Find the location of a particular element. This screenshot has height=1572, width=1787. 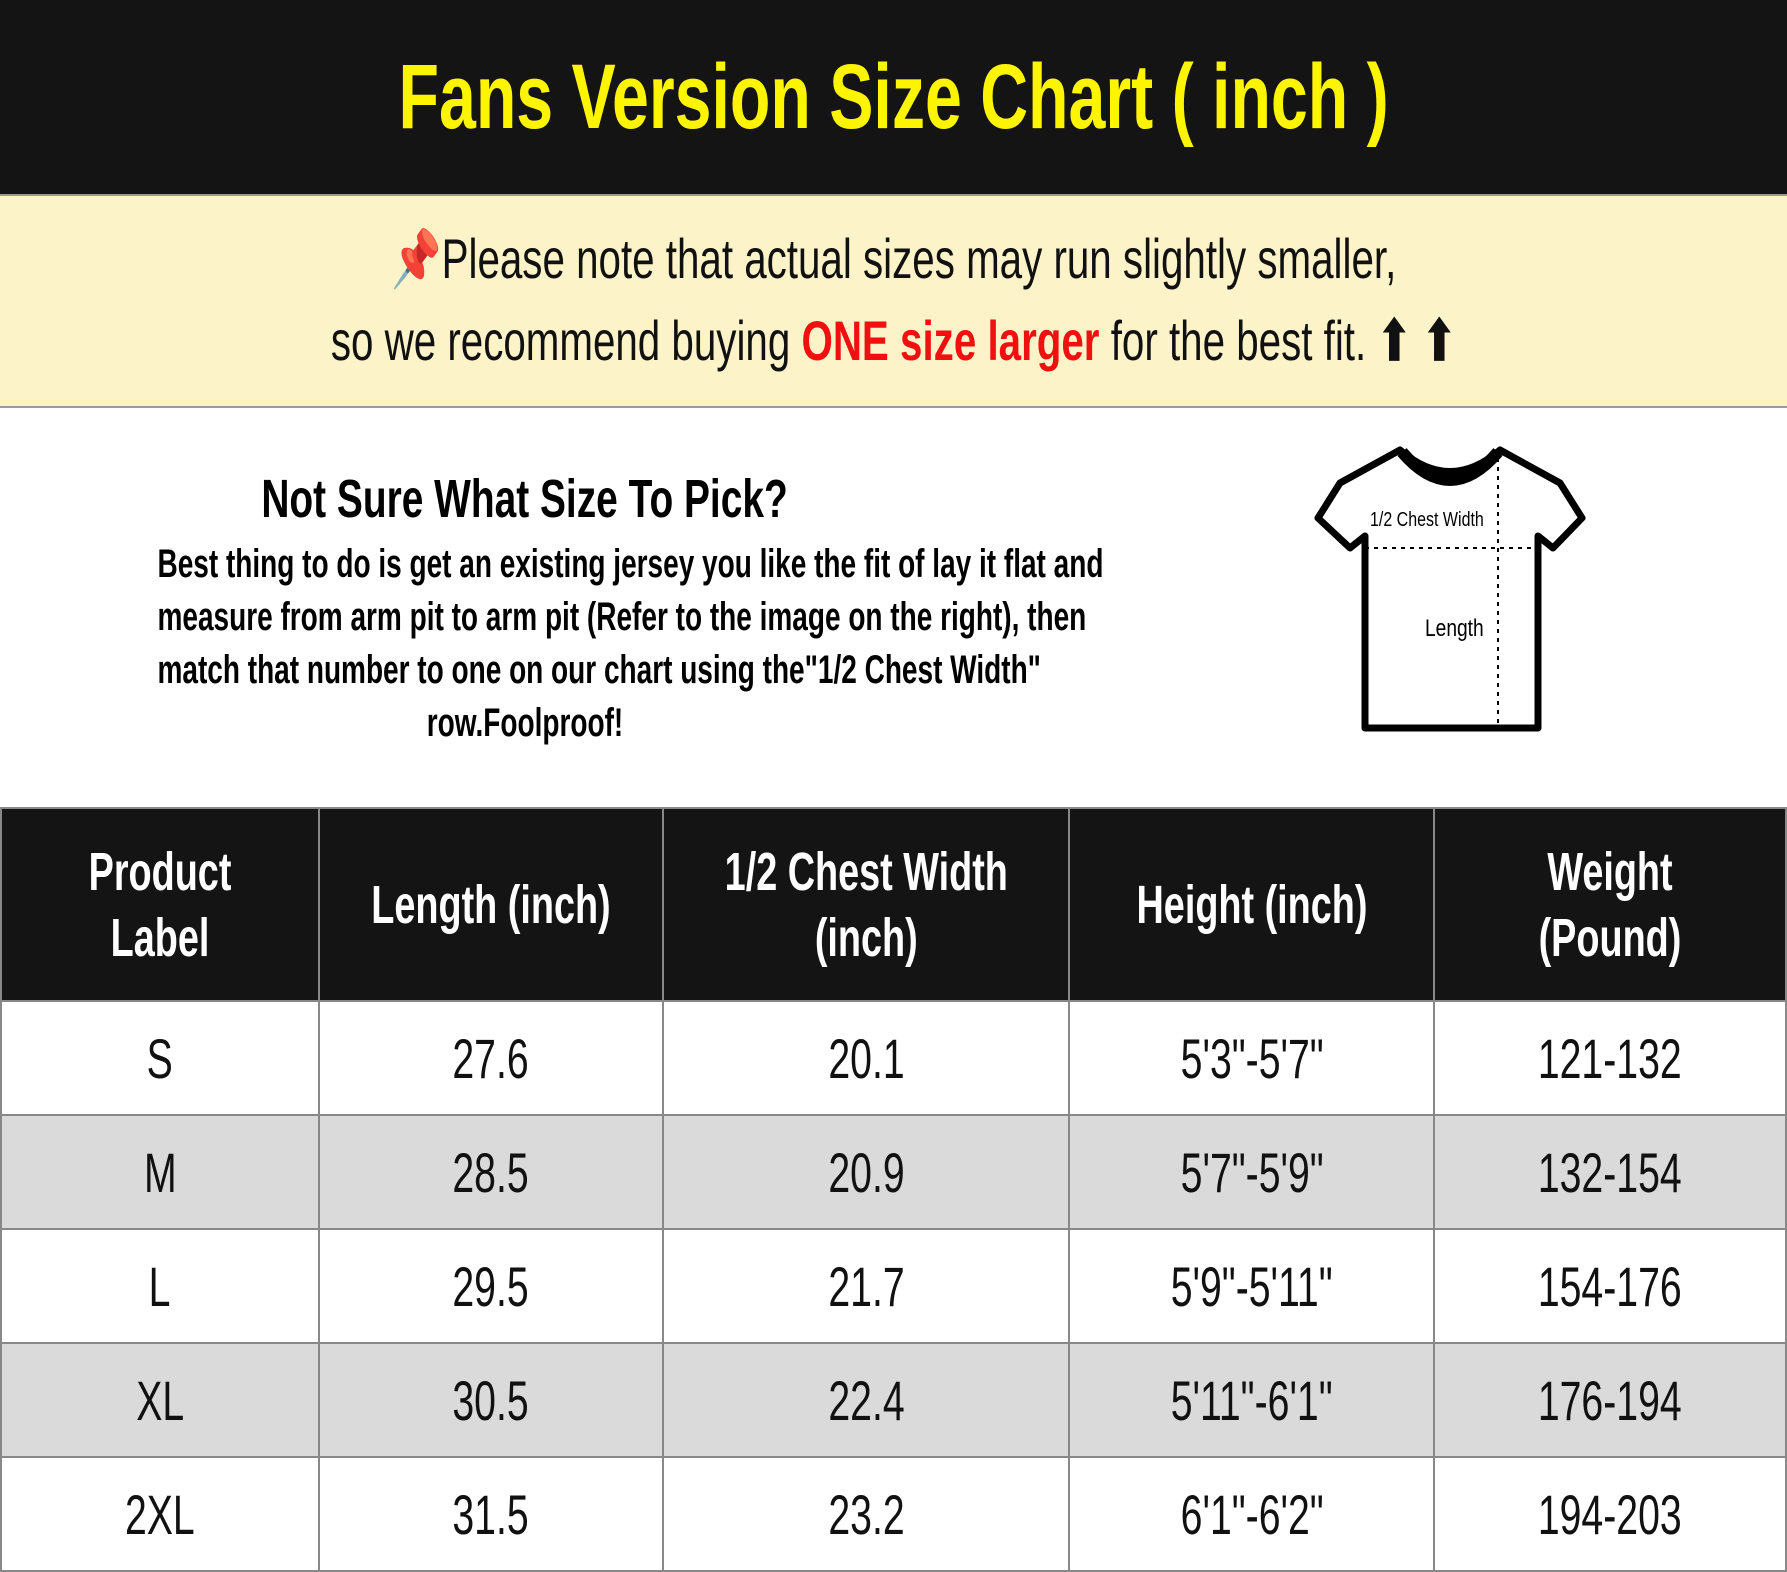

table-cell: M is located at coordinates (160, 1172).